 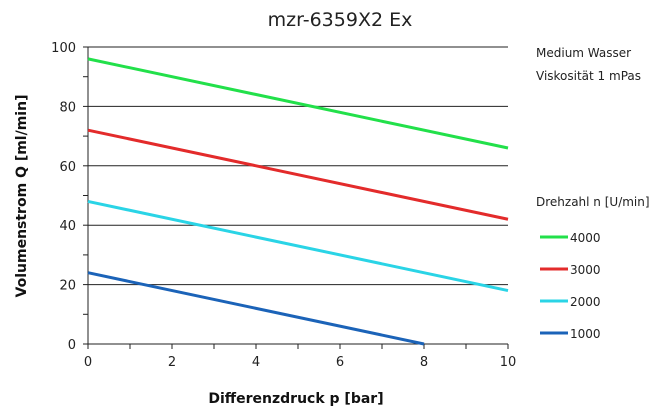 I want to click on legend-label-4000: 4000, so click(x=585, y=238).